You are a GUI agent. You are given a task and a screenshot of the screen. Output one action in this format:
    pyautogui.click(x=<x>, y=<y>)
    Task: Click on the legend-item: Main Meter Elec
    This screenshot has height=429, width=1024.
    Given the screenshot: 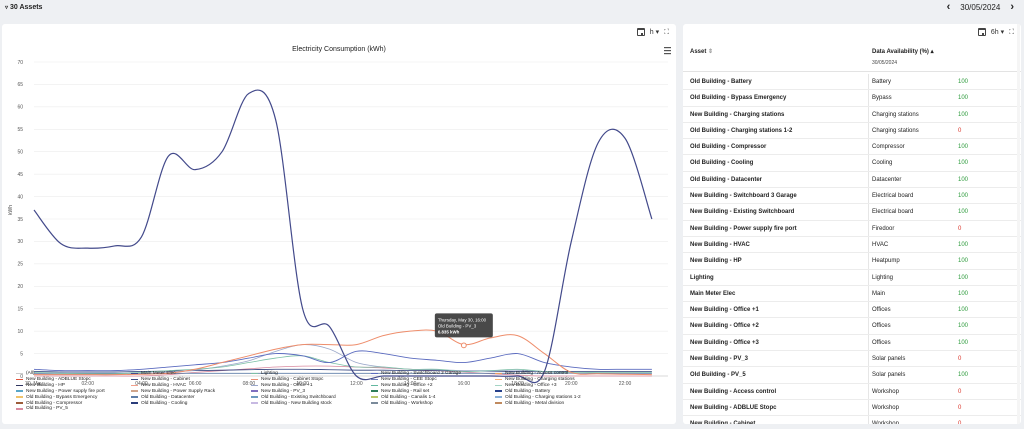 What is the action you would take?
    pyautogui.click(x=153, y=373)
    